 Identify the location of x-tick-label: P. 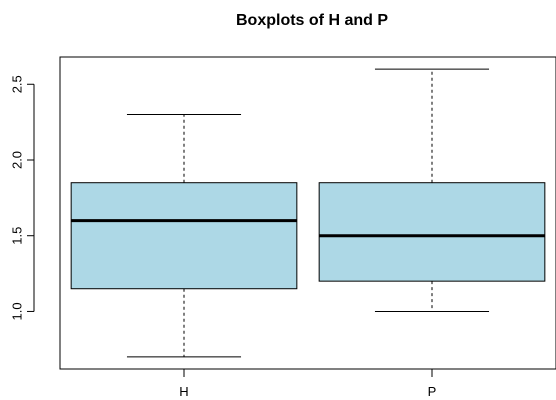
(432, 391).